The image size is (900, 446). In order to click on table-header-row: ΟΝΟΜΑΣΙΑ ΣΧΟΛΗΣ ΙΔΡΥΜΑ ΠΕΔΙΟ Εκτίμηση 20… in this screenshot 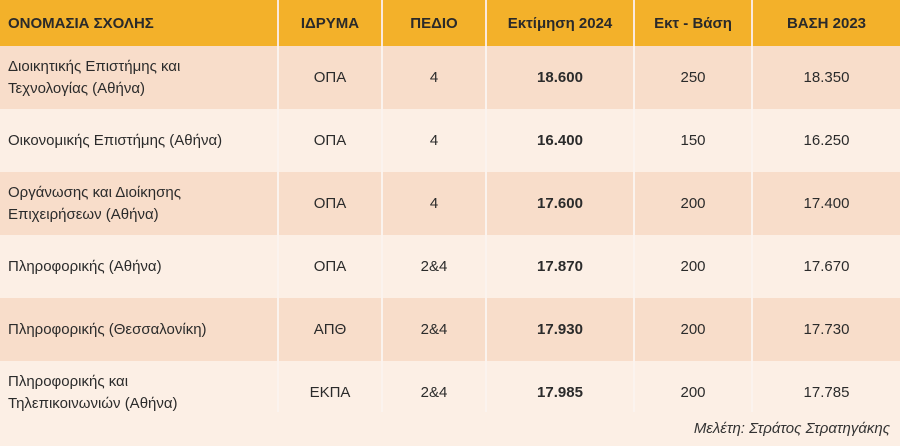, I will do `click(450, 23)`.